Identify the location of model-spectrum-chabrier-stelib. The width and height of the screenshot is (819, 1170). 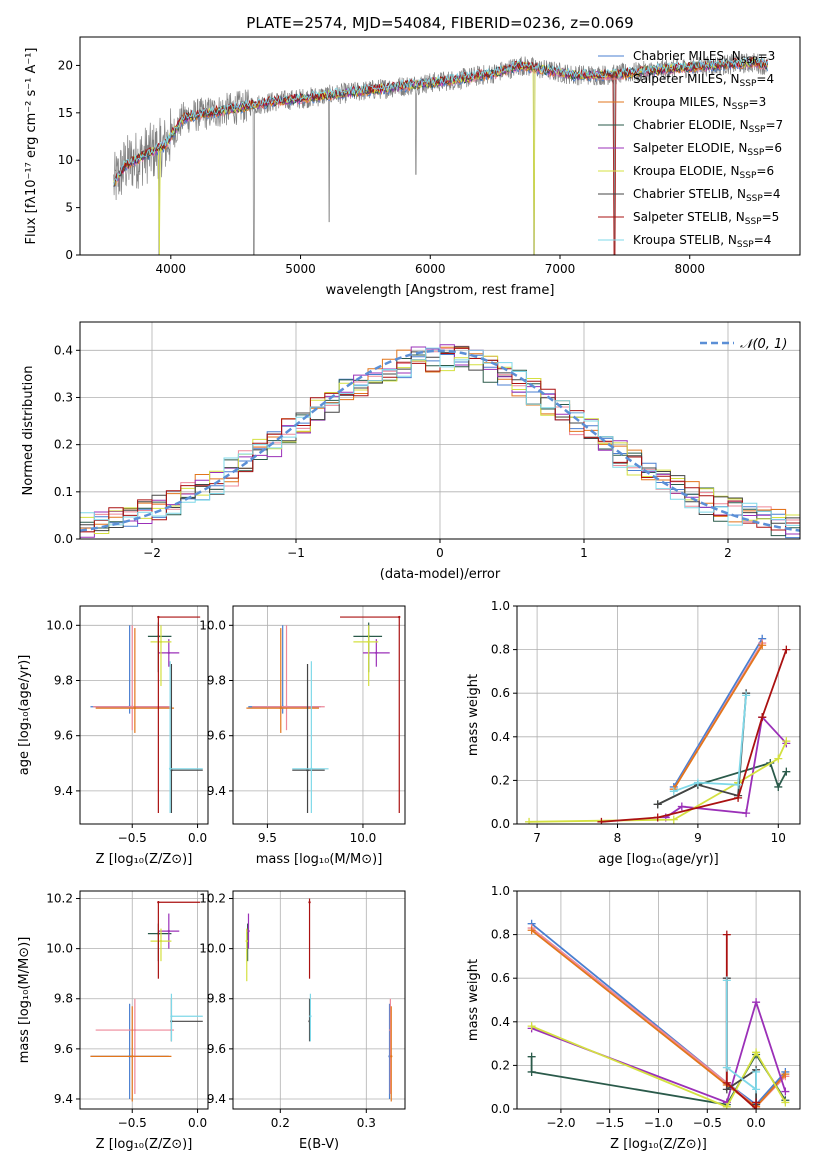
(440, 122).